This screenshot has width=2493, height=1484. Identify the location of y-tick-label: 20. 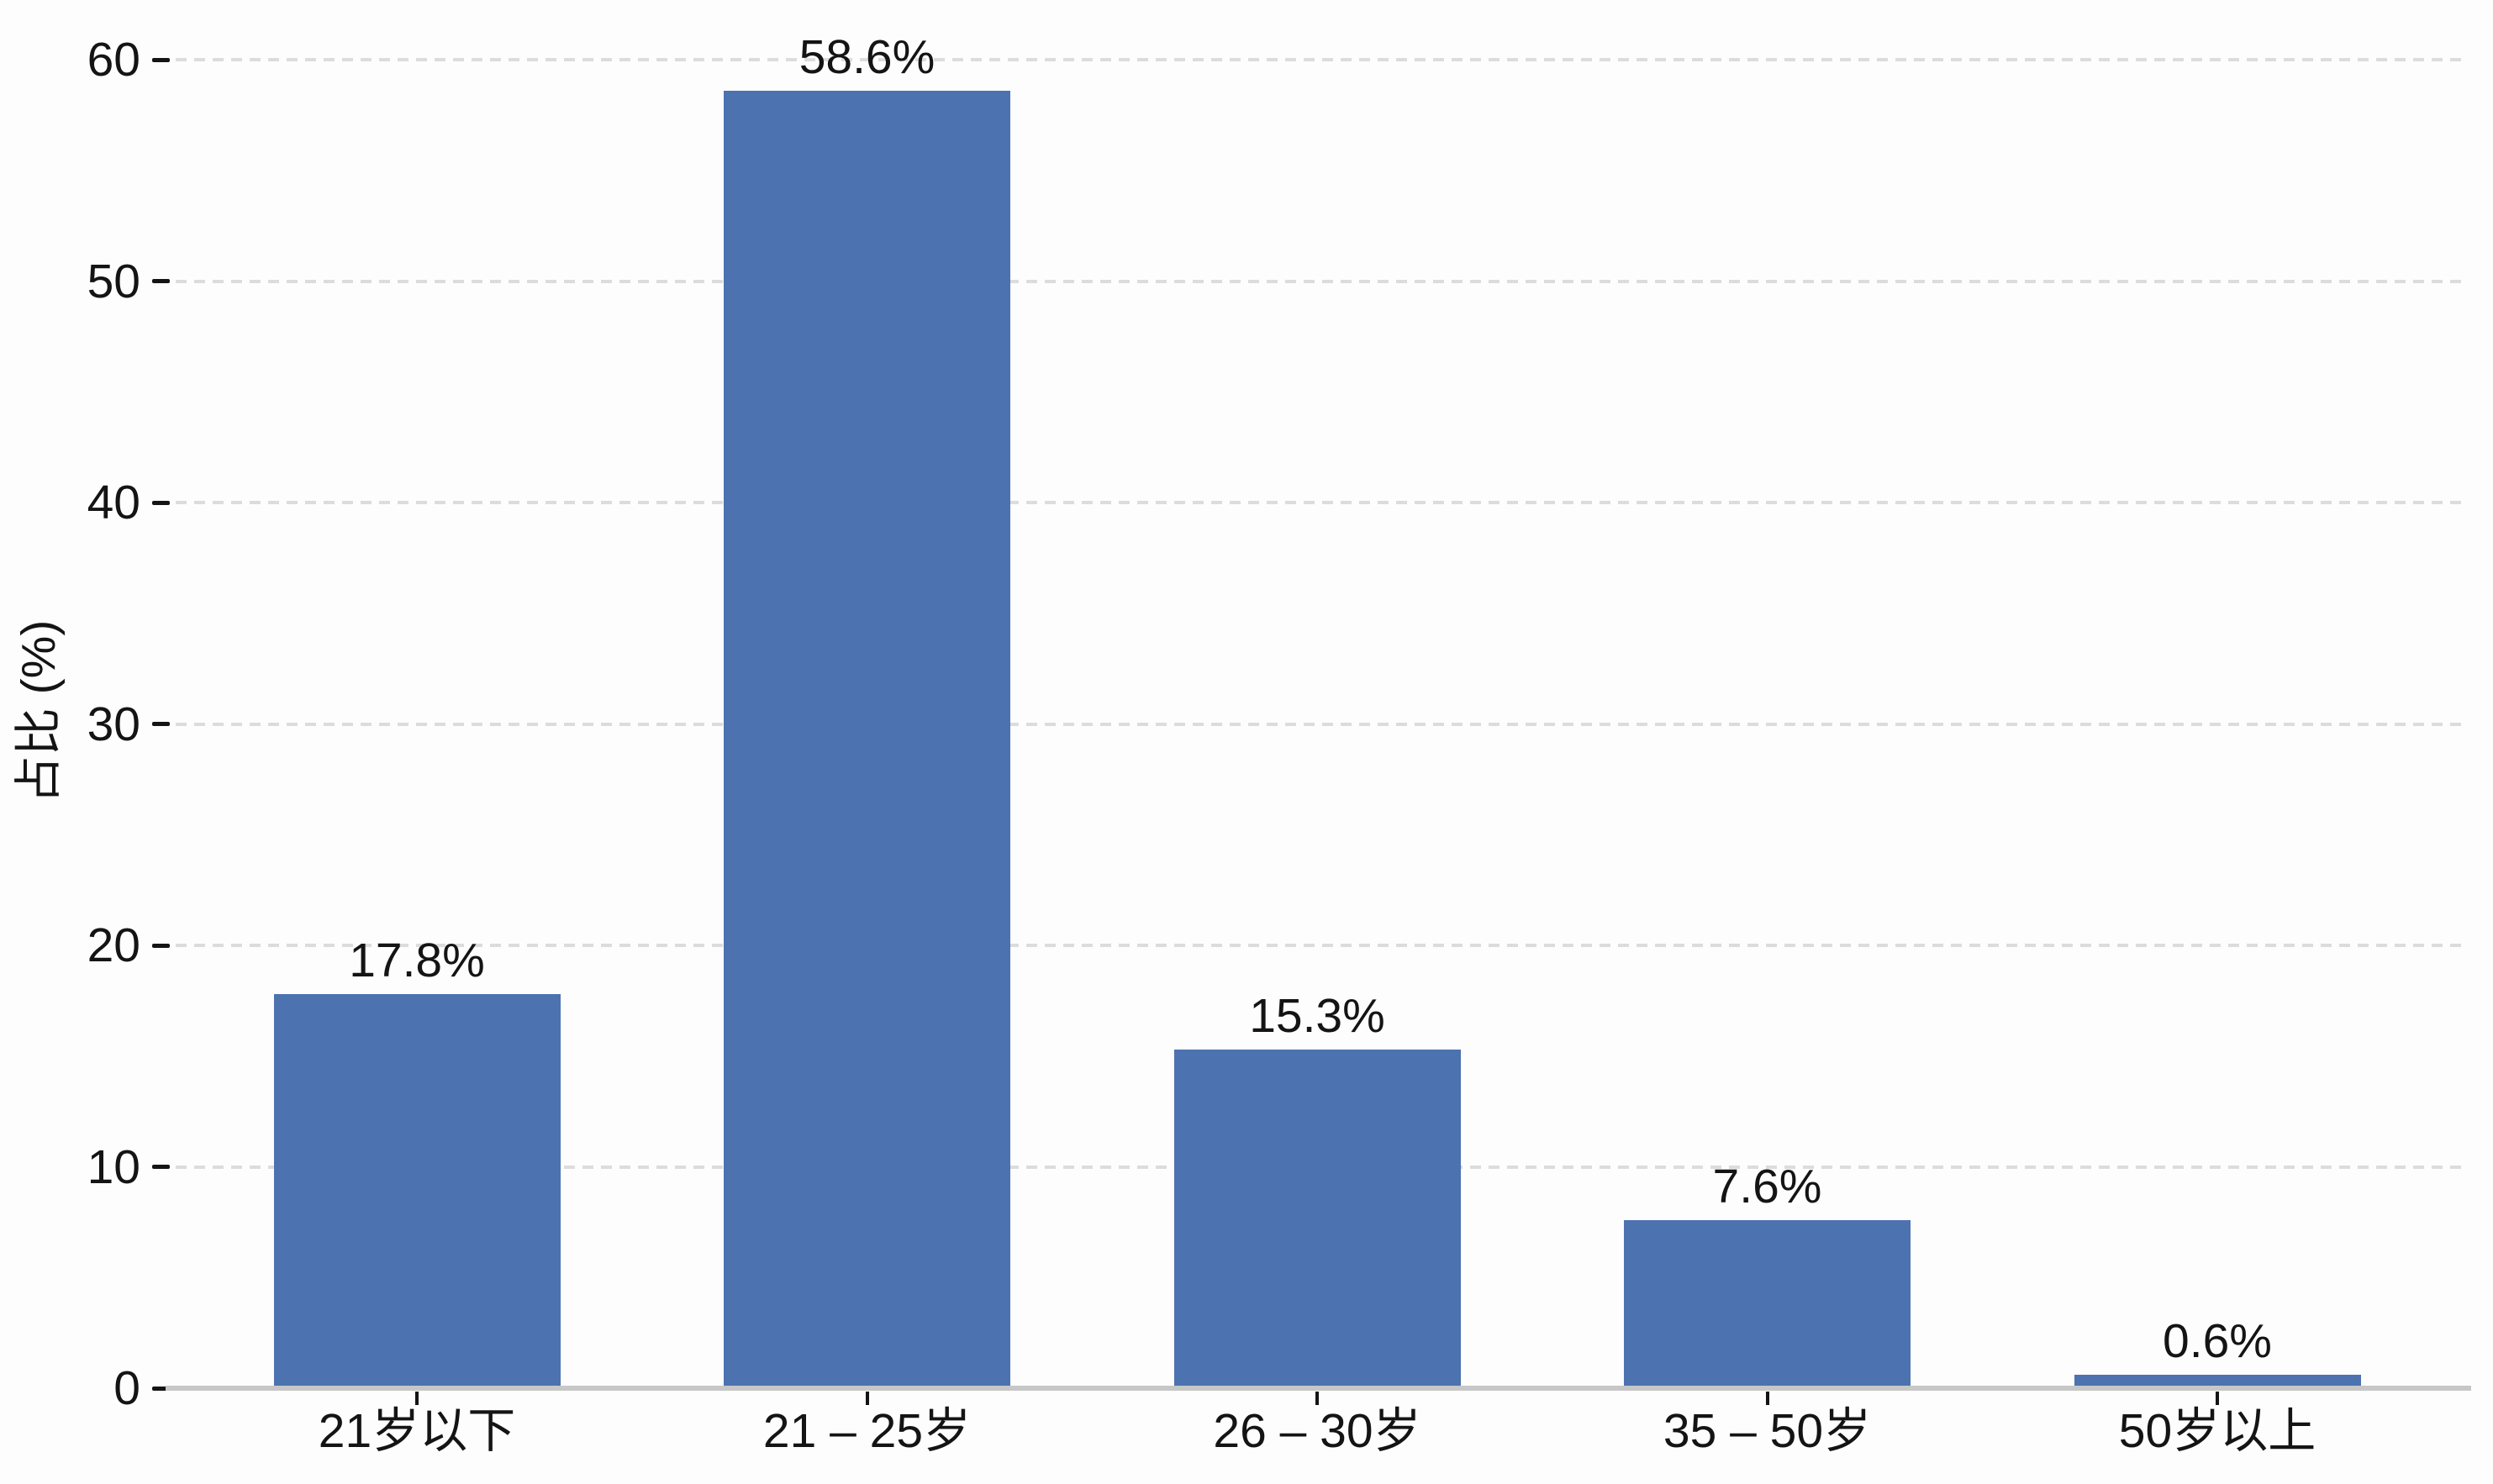
(113, 945).